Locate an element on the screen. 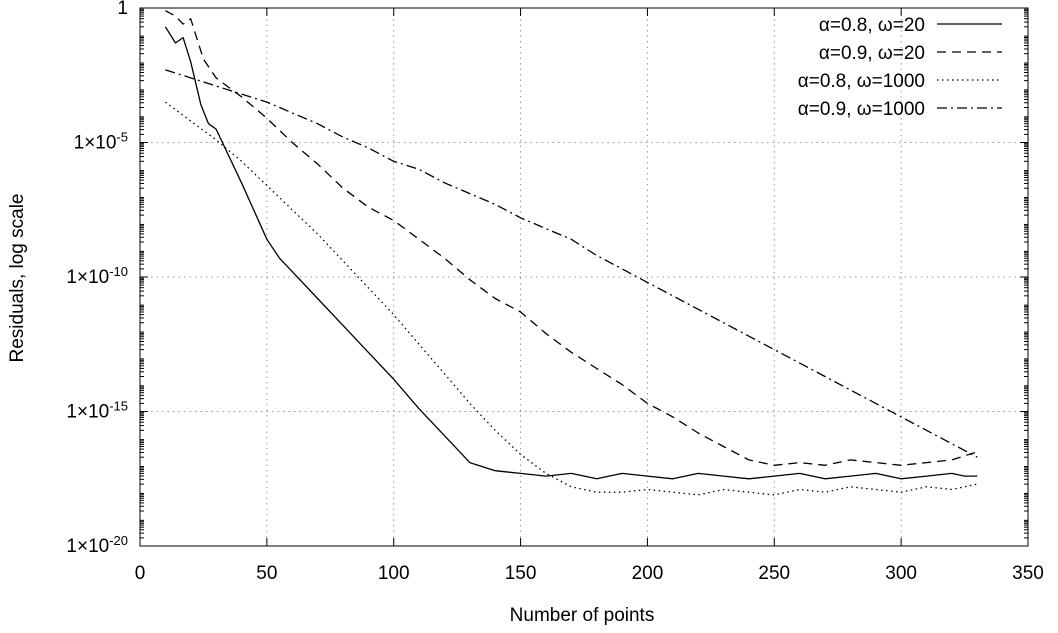  legend-label-2: α=0.9, ω=20 is located at coordinates (872, 53).